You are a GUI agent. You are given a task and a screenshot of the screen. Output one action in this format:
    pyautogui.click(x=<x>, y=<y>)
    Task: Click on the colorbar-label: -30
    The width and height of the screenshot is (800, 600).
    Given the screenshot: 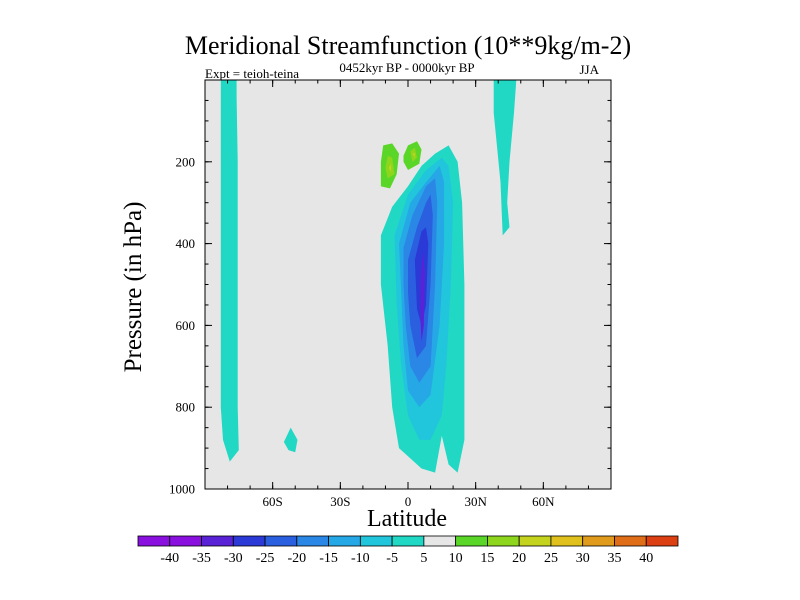 What is the action you would take?
    pyautogui.click(x=233, y=558)
    